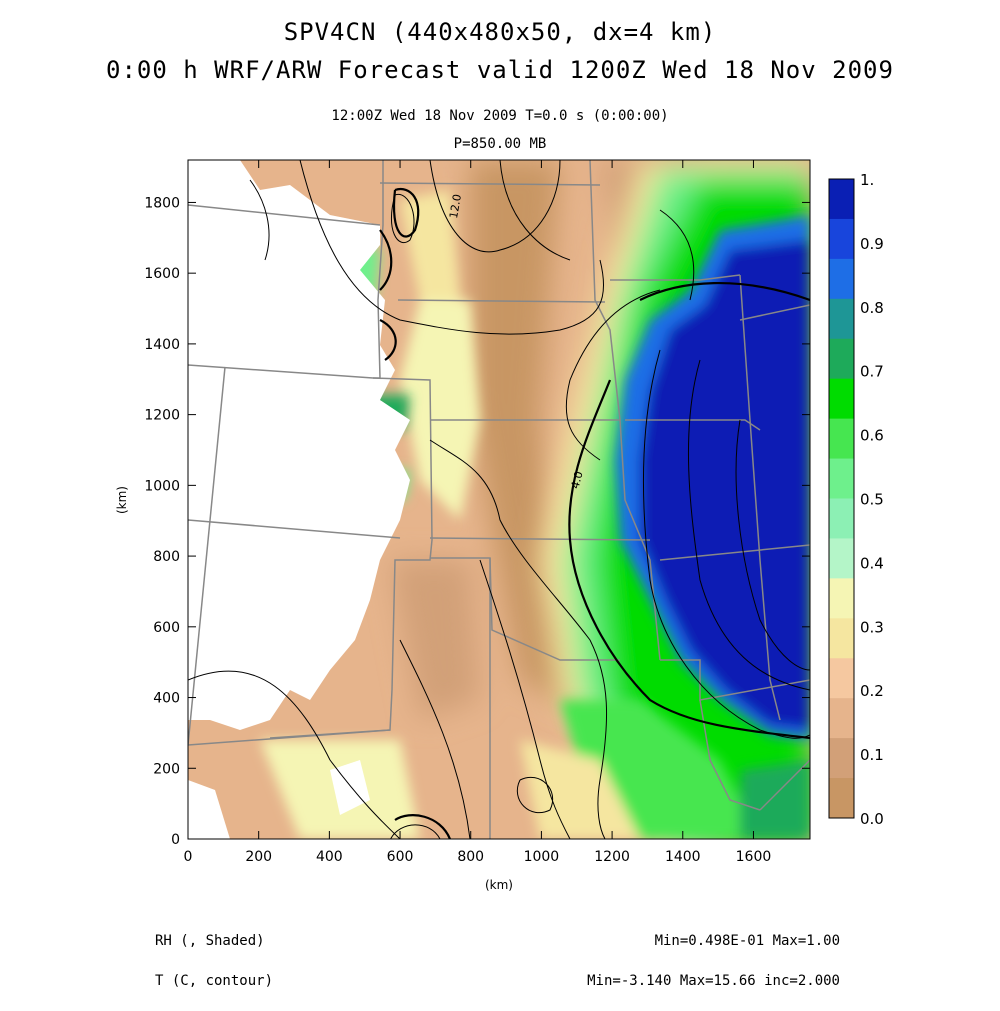 The width and height of the screenshot is (1000, 1011). Describe the element at coordinates (542, 857) in the screenshot. I see `x-tick-label: 1000` at that location.